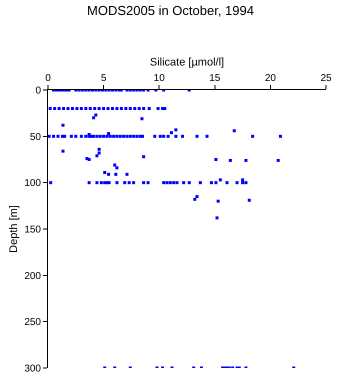  What do you see at coordinates (48, 78) in the screenshot?
I see `x-tick-label: 0` at bounding box center [48, 78].